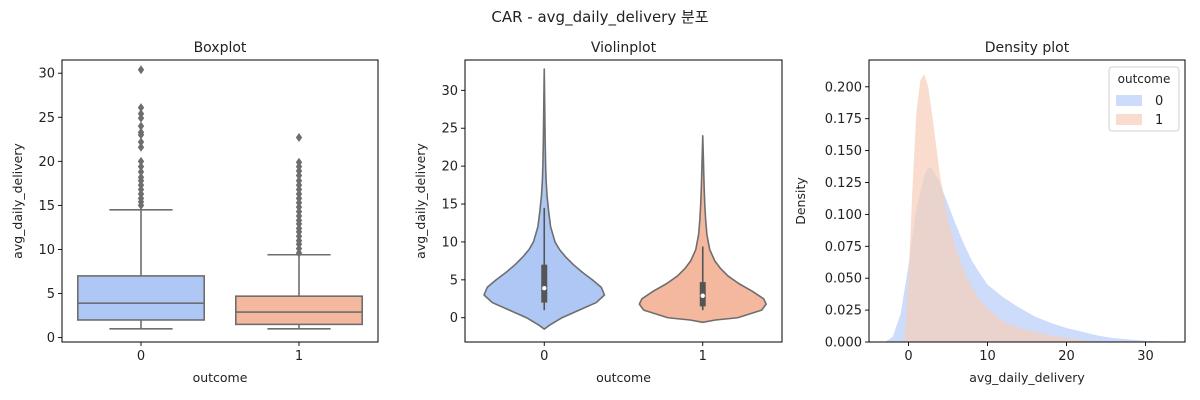  Describe the element at coordinates (624, 48) in the screenshot. I see `panel-title: Violinplot` at that location.